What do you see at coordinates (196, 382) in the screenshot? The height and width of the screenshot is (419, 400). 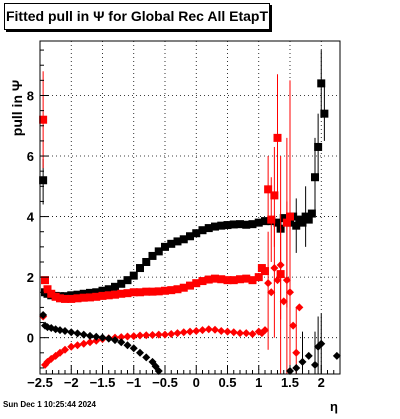 I see `x-tick-label: 0` at bounding box center [196, 382].